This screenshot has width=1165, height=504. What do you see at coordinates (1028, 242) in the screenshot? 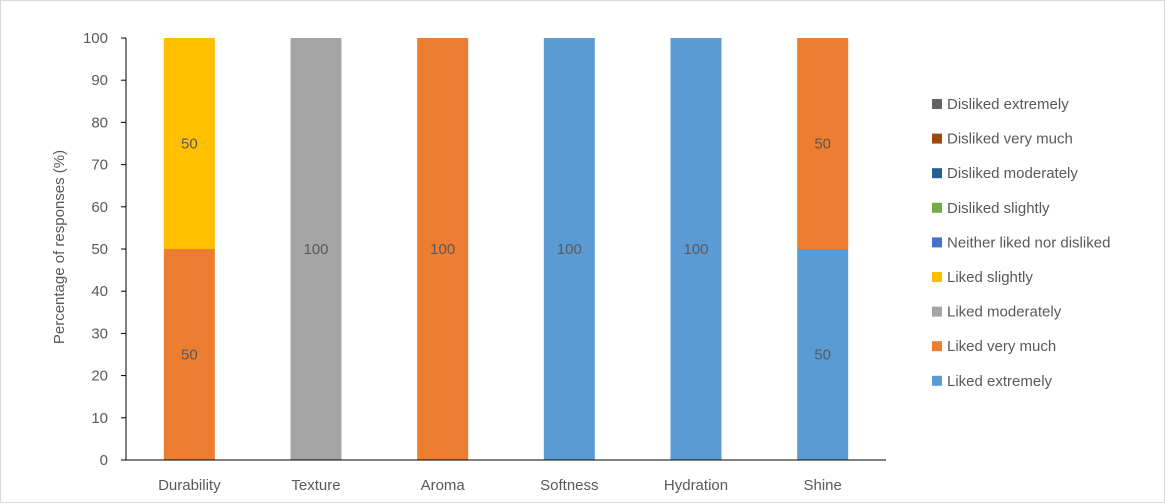
I see `legend-label: Neither liked nor disliked` at bounding box center [1028, 242].